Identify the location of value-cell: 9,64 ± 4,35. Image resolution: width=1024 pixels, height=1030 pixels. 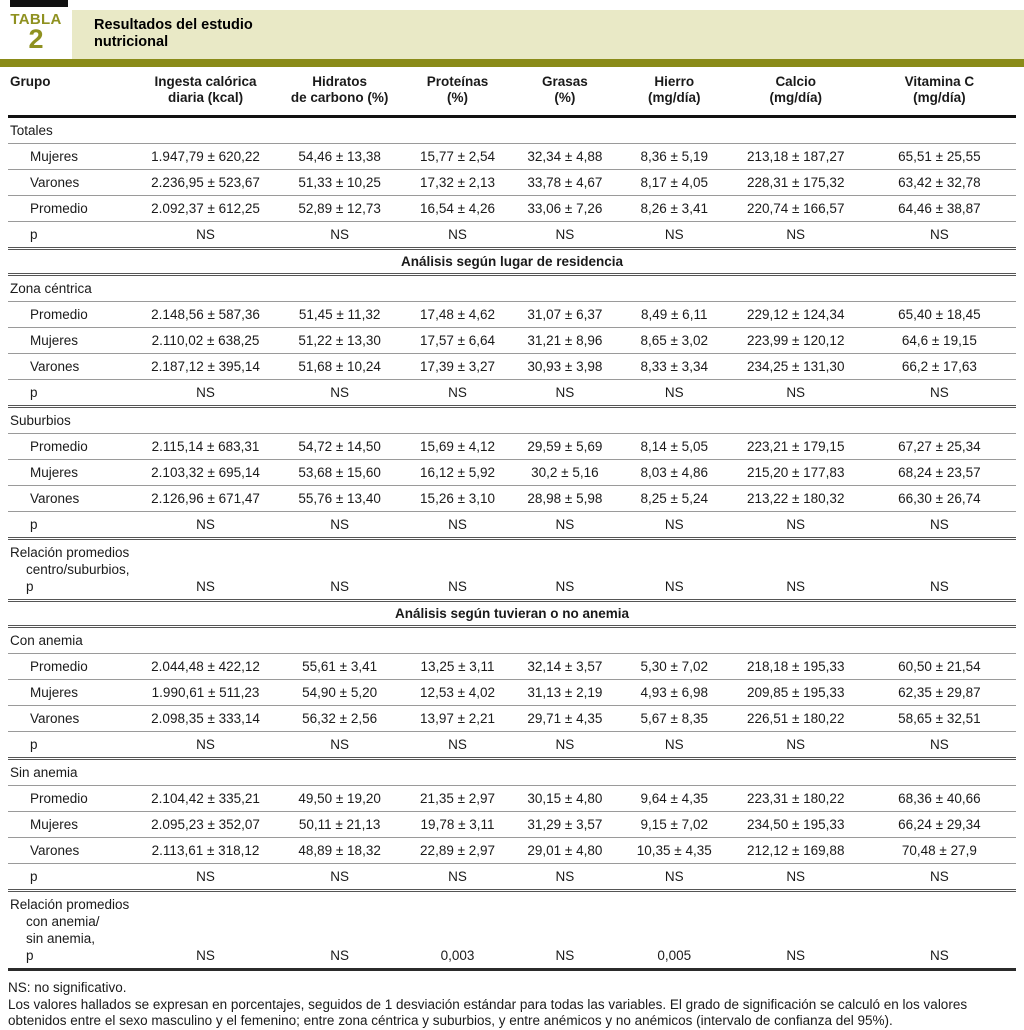
(674, 798).